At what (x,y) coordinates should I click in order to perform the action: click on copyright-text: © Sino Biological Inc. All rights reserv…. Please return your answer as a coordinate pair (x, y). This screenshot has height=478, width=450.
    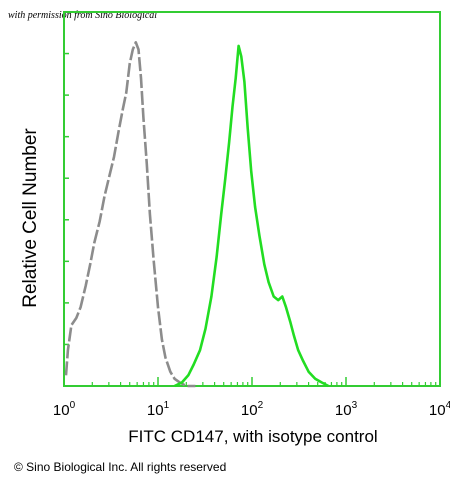
    Looking at the image, I should click on (120, 467).